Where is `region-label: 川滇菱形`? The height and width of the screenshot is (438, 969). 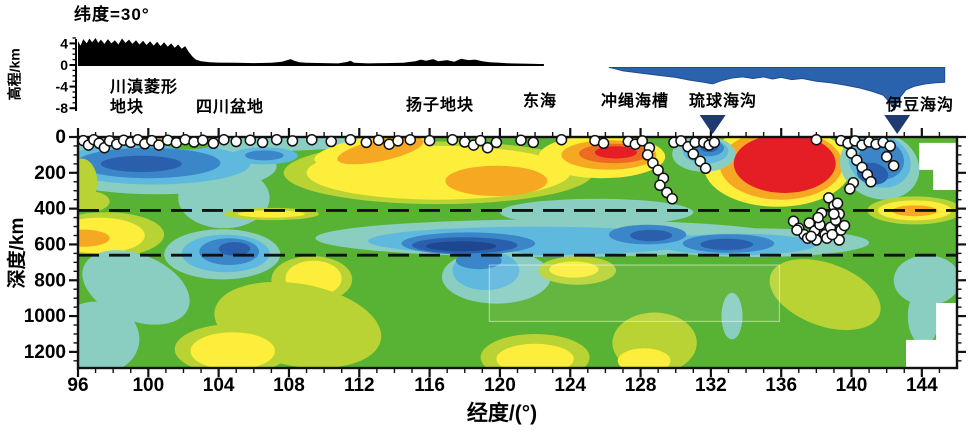
region-label: 川滇菱形 is located at coordinates (144, 87).